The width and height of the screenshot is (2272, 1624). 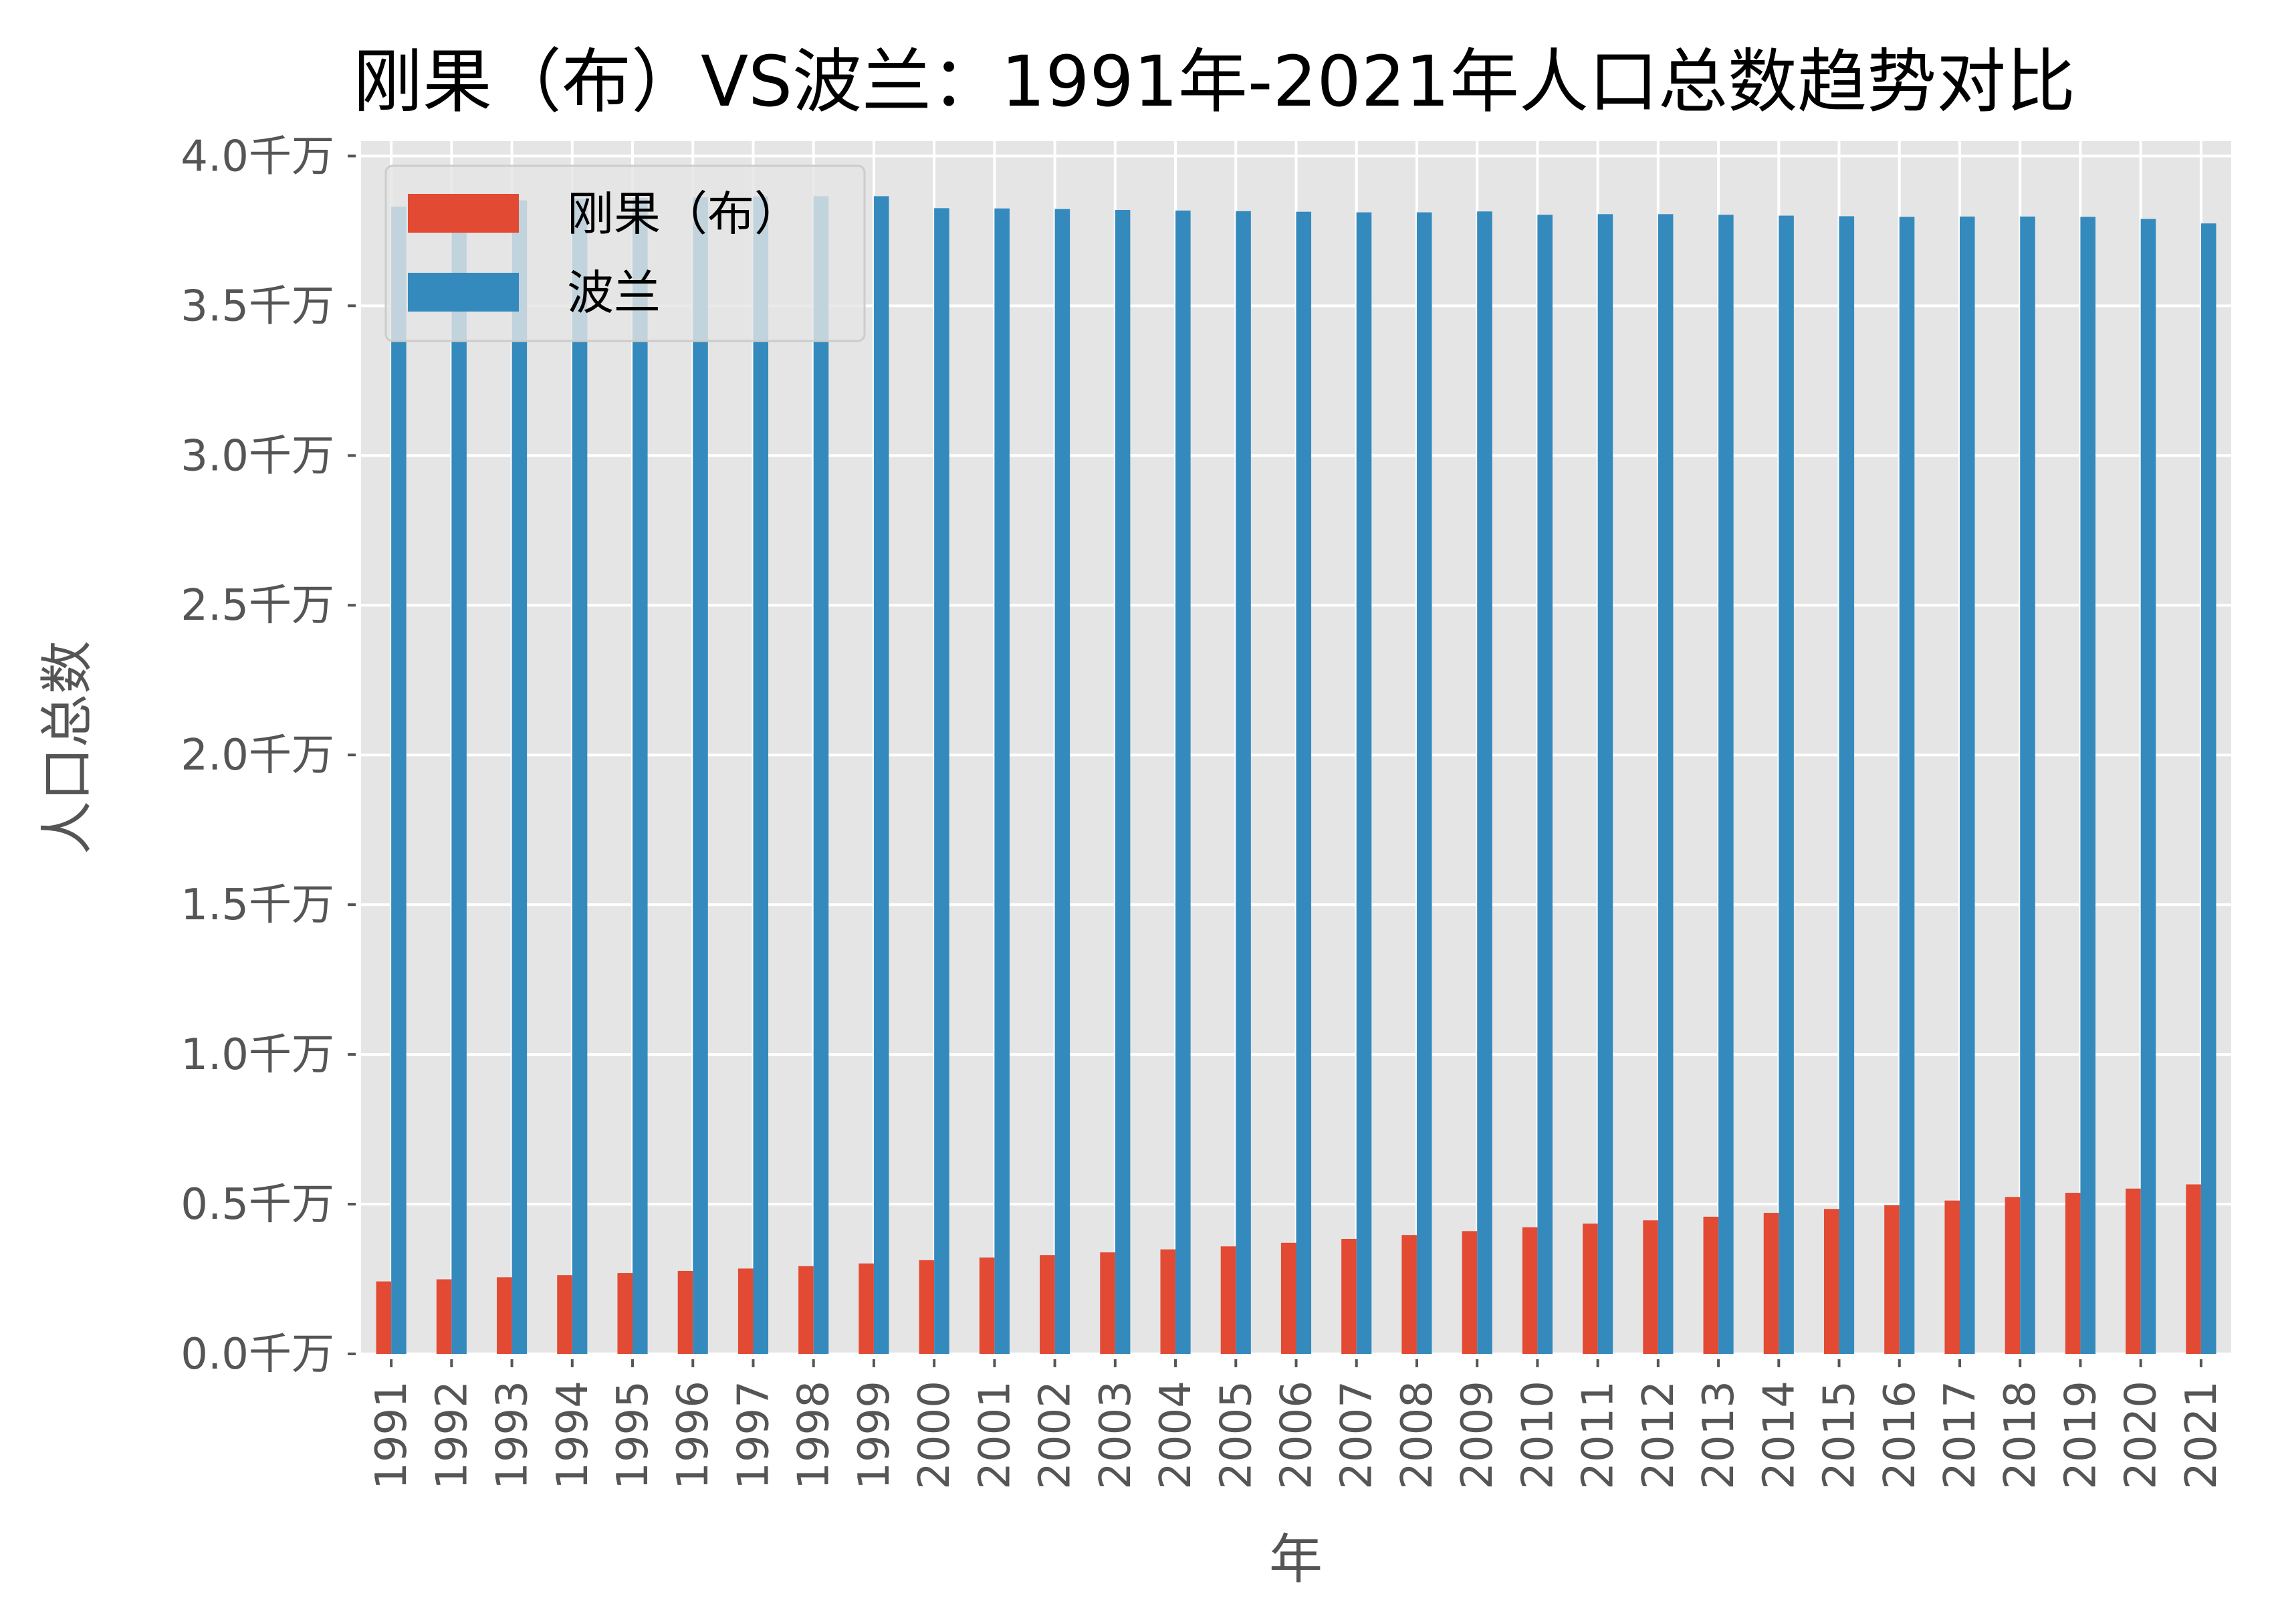 What do you see at coordinates (1304, 782) in the screenshot?
I see `bar-poland-2006` at bounding box center [1304, 782].